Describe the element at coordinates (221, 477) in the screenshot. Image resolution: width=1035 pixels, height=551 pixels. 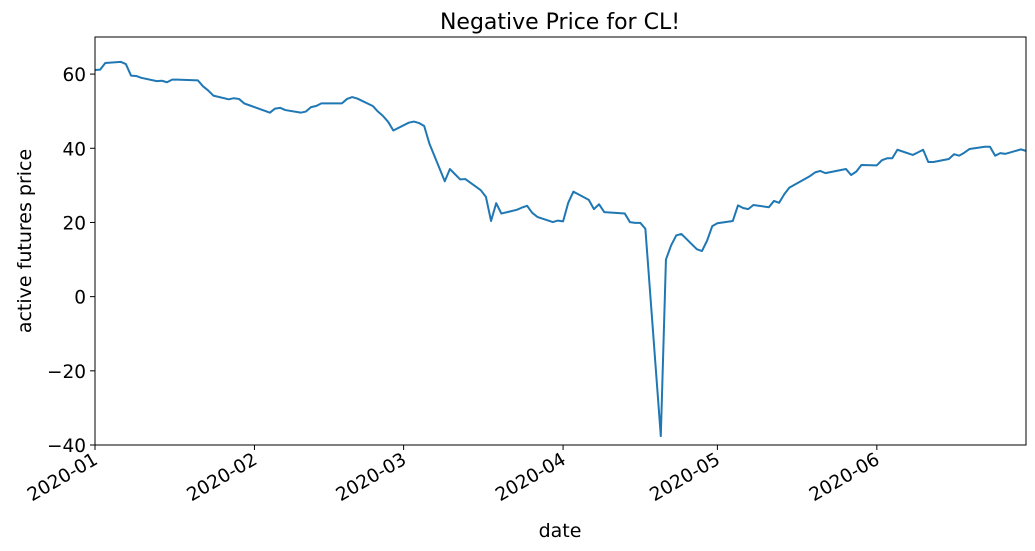
I see `x-tick-label: 2020-02` at that location.